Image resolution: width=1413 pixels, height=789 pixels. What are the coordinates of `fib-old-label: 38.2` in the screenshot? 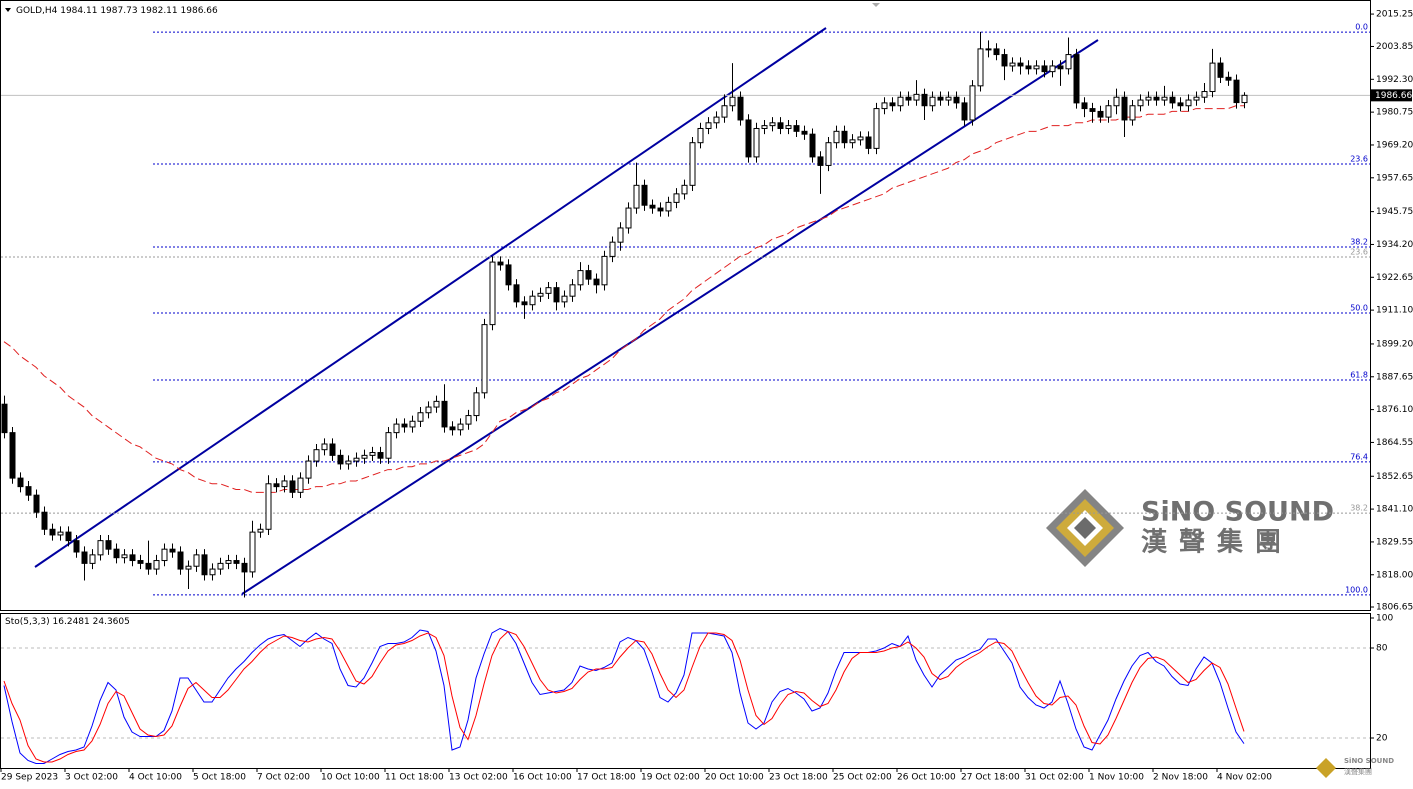 It's located at (1359, 508).